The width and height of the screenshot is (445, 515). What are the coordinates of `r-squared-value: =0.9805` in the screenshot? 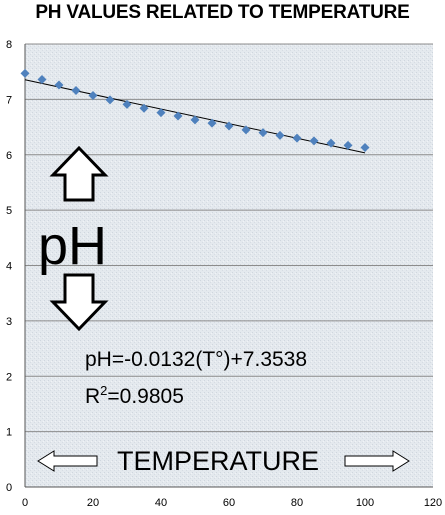 It's located at (145, 396).